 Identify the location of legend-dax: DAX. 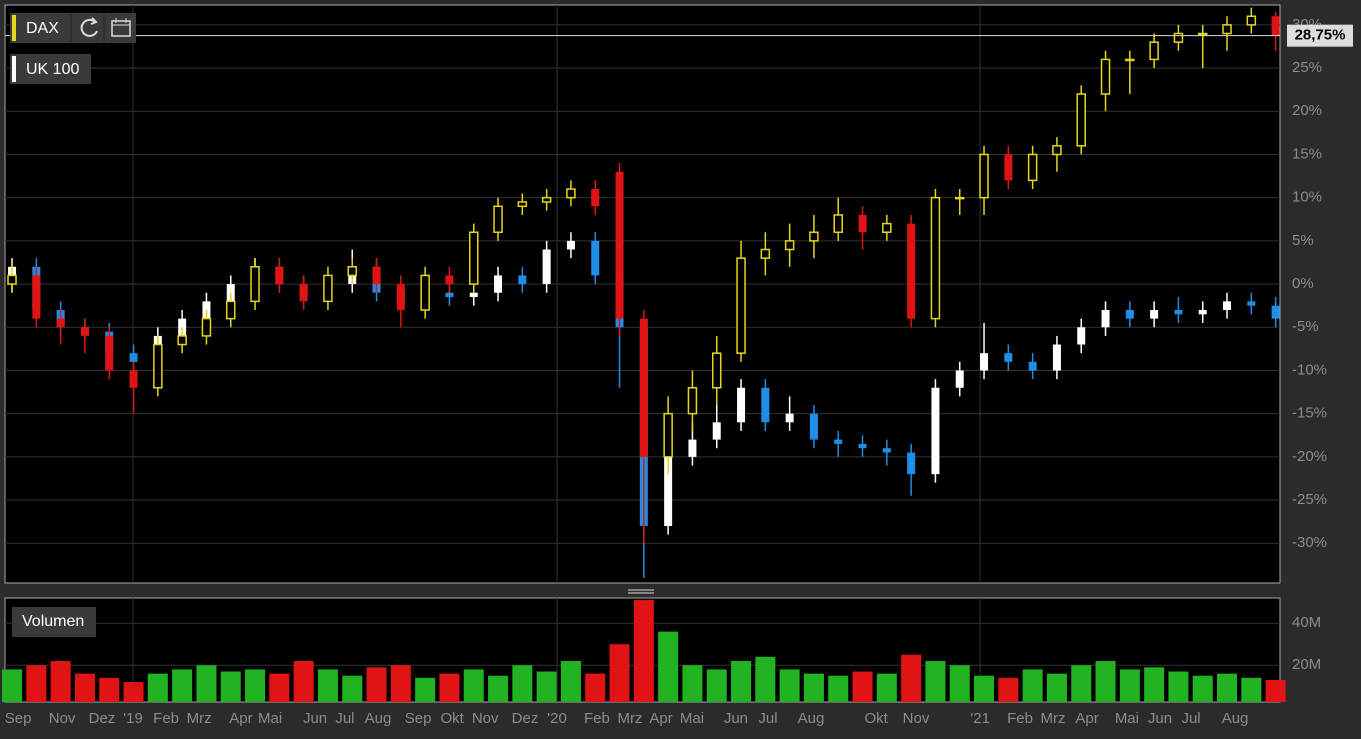
(73, 28).